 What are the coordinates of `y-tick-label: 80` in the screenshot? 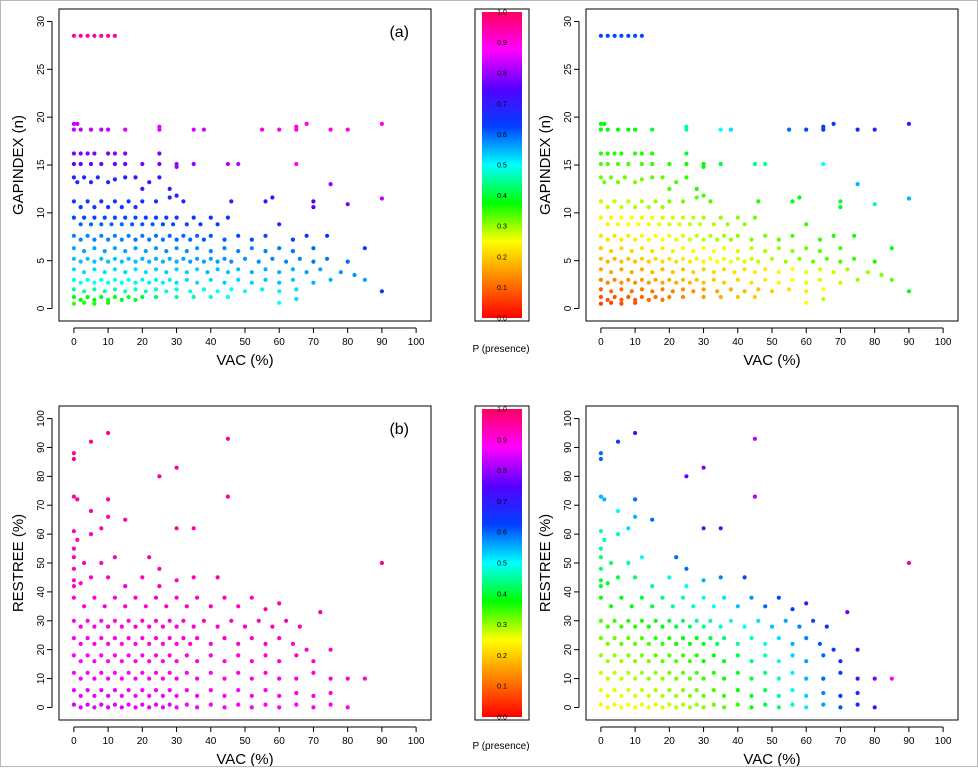 It's located at (568, 476).